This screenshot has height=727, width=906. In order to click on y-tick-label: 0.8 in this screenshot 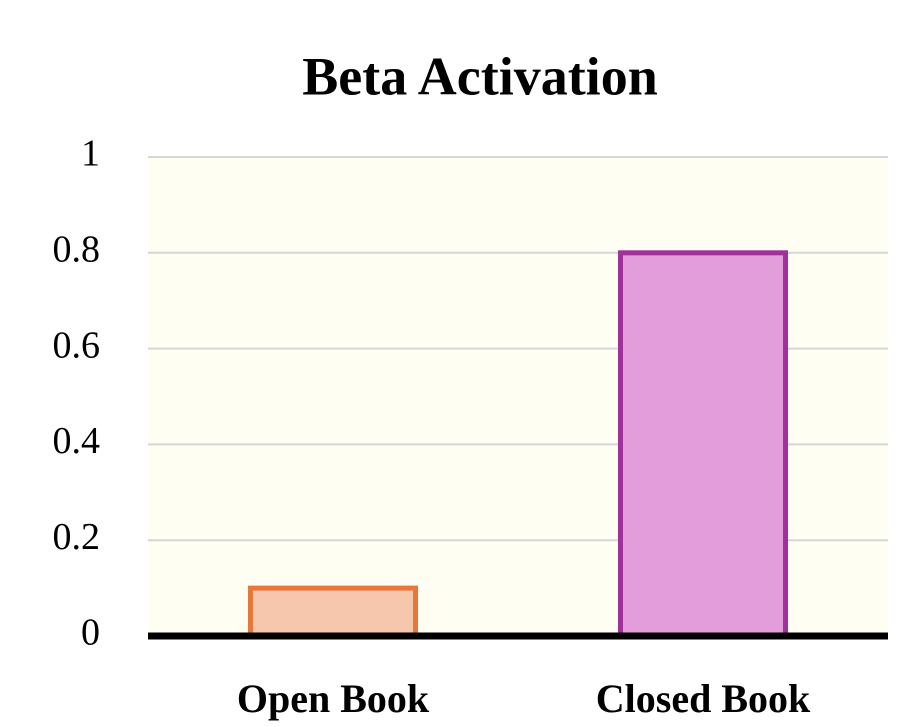, I will do `click(77, 250)`.